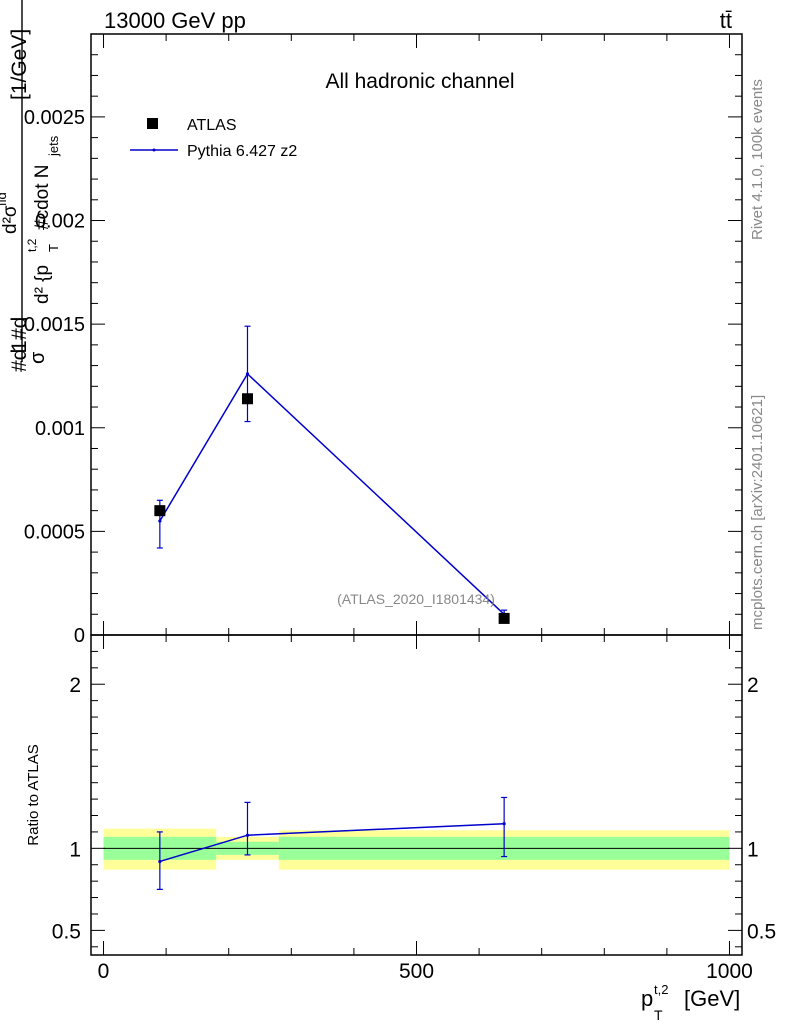 Image resolution: width=786 pixels, height=1024 pixels. I want to click on mcplots-label: mcplots.cern.ch [arXiv:2401.10621], so click(757, 512).